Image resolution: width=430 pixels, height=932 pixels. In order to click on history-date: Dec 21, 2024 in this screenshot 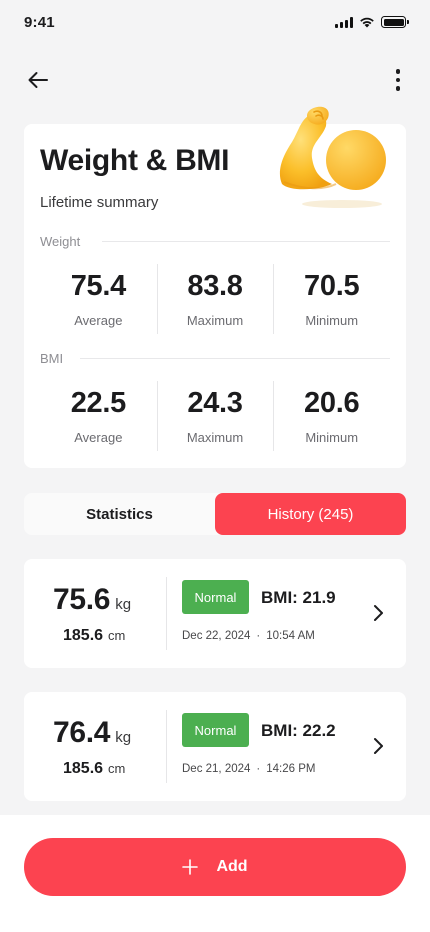, I will do `click(216, 769)`.